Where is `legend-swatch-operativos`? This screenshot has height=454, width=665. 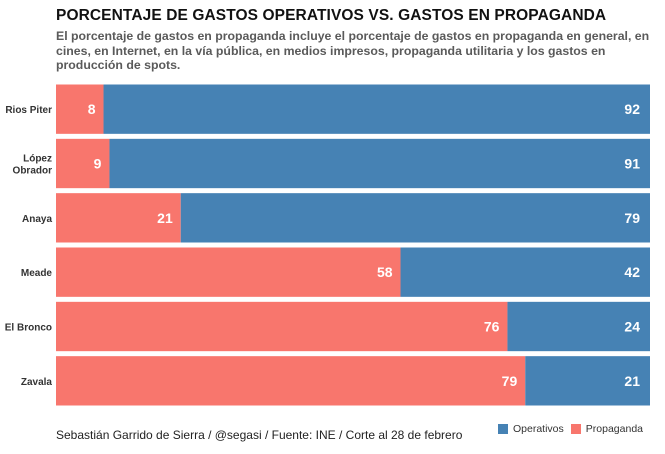
legend-swatch-operativos is located at coordinates (503, 429).